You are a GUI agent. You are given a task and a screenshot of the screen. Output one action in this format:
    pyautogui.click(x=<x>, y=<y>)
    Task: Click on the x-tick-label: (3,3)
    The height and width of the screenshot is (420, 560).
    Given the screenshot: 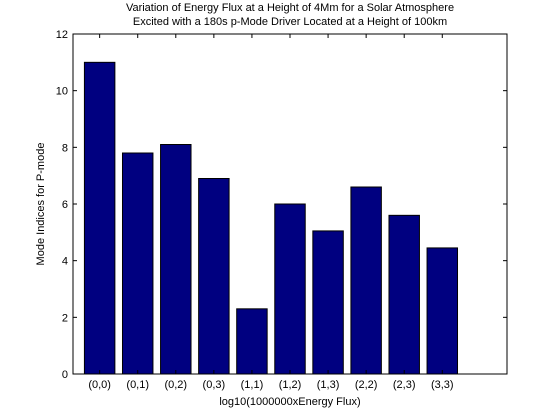 What is the action you would take?
    pyautogui.click(x=442, y=385)
    